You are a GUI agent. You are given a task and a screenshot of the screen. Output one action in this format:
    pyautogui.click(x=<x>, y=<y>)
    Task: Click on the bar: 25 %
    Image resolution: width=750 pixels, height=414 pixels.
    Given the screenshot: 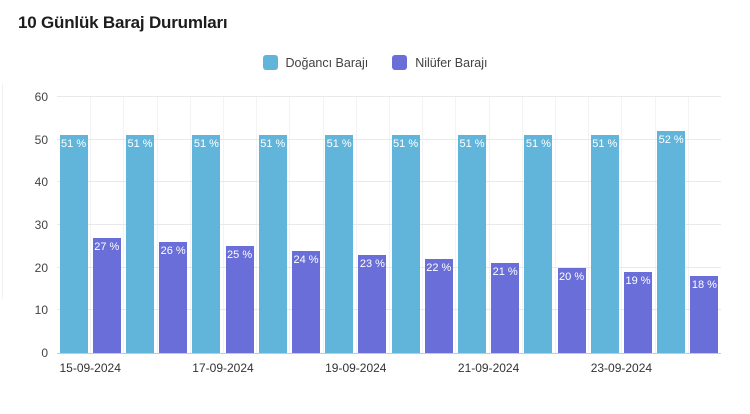 What is the action you would take?
    pyautogui.click(x=239, y=299)
    